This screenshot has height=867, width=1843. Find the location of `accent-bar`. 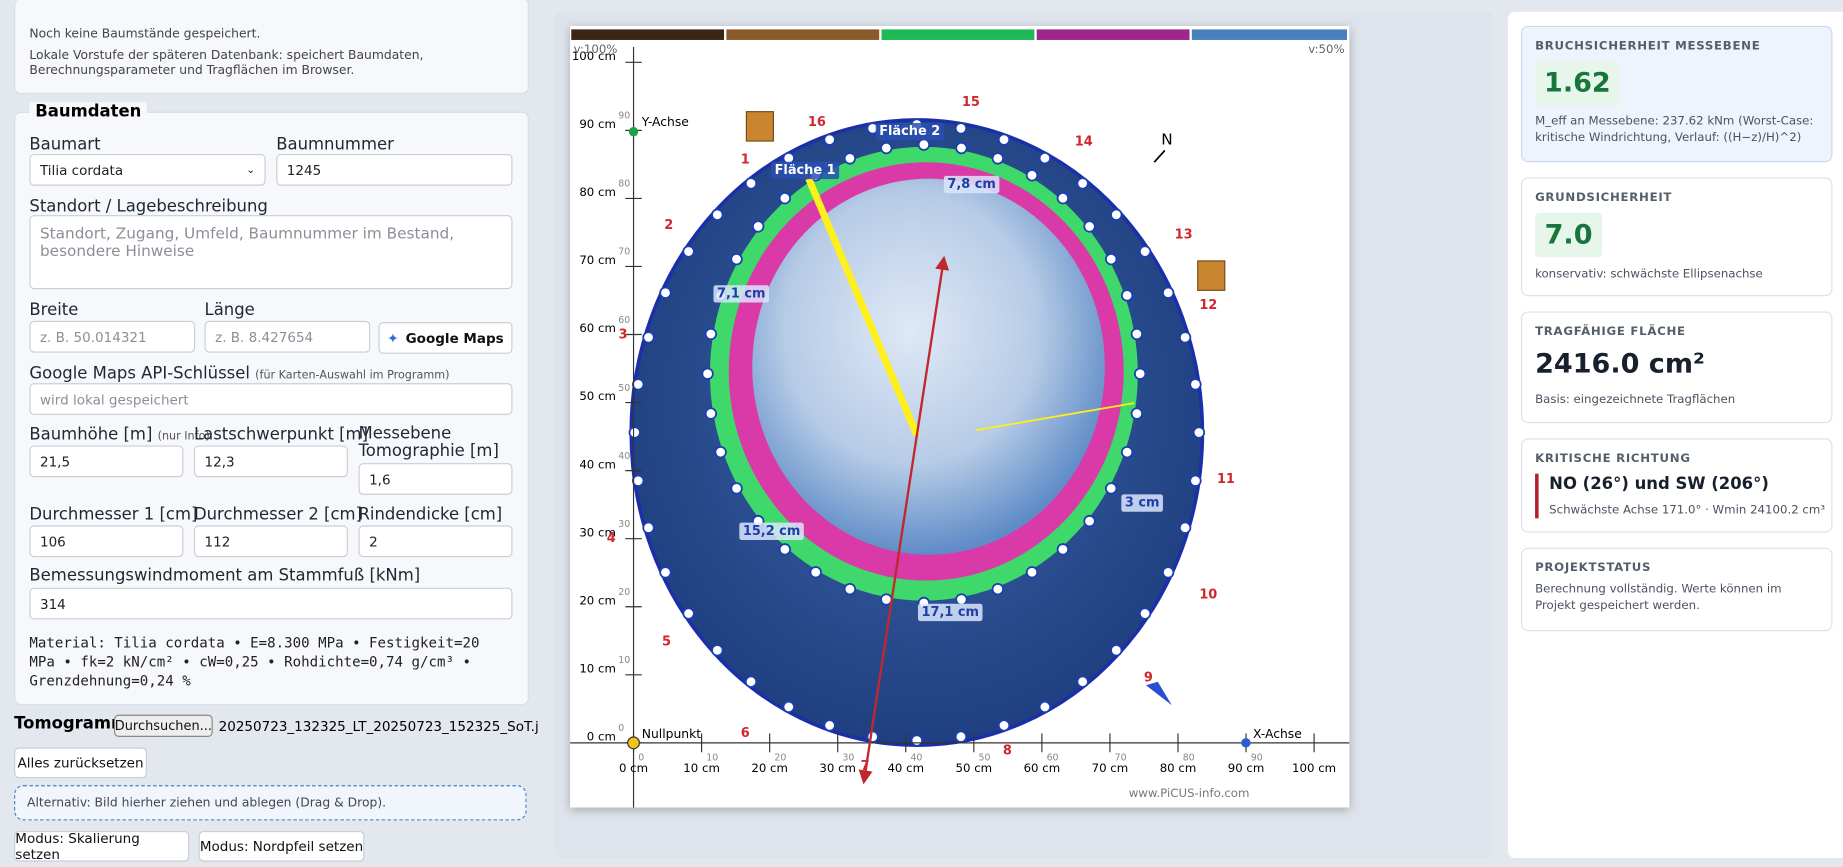

accent-bar is located at coordinates (1537, 496).